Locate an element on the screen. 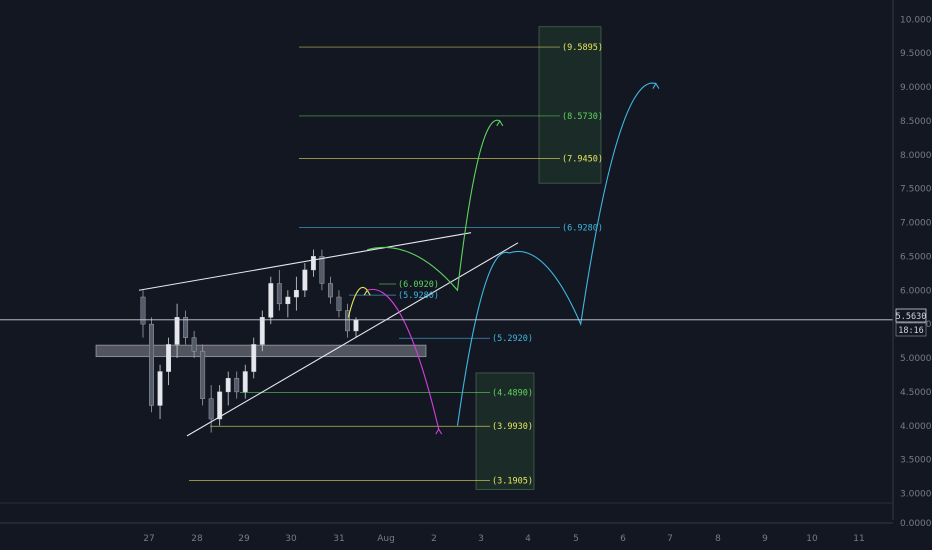 The width and height of the screenshot is (932, 550). fib-level-label: (5.2920) is located at coordinates (512, 339).